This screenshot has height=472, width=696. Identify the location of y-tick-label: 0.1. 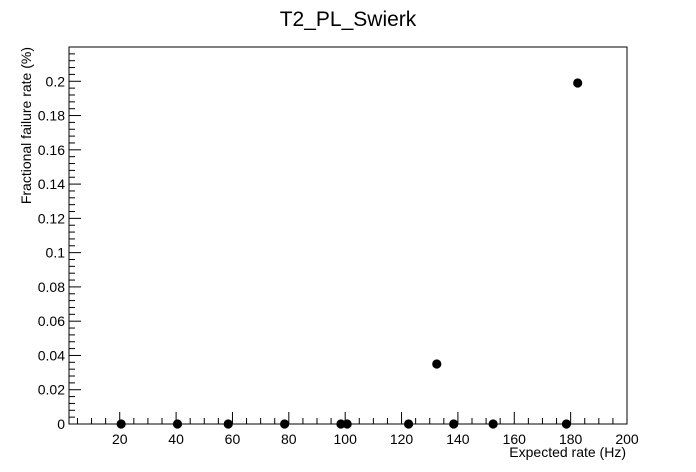
(56, 253).